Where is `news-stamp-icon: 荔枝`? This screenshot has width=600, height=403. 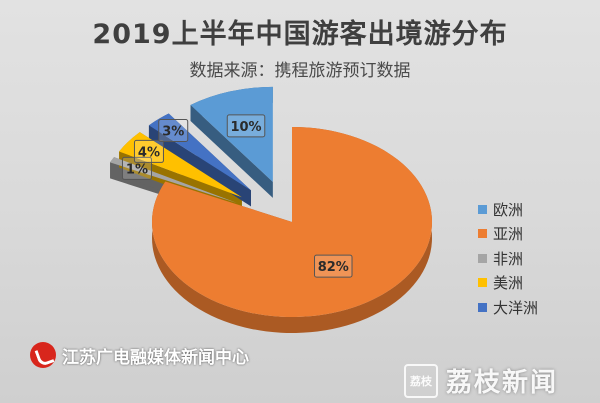
news-stamp-icon: 荔枝 is located at coordinates (421, 380).